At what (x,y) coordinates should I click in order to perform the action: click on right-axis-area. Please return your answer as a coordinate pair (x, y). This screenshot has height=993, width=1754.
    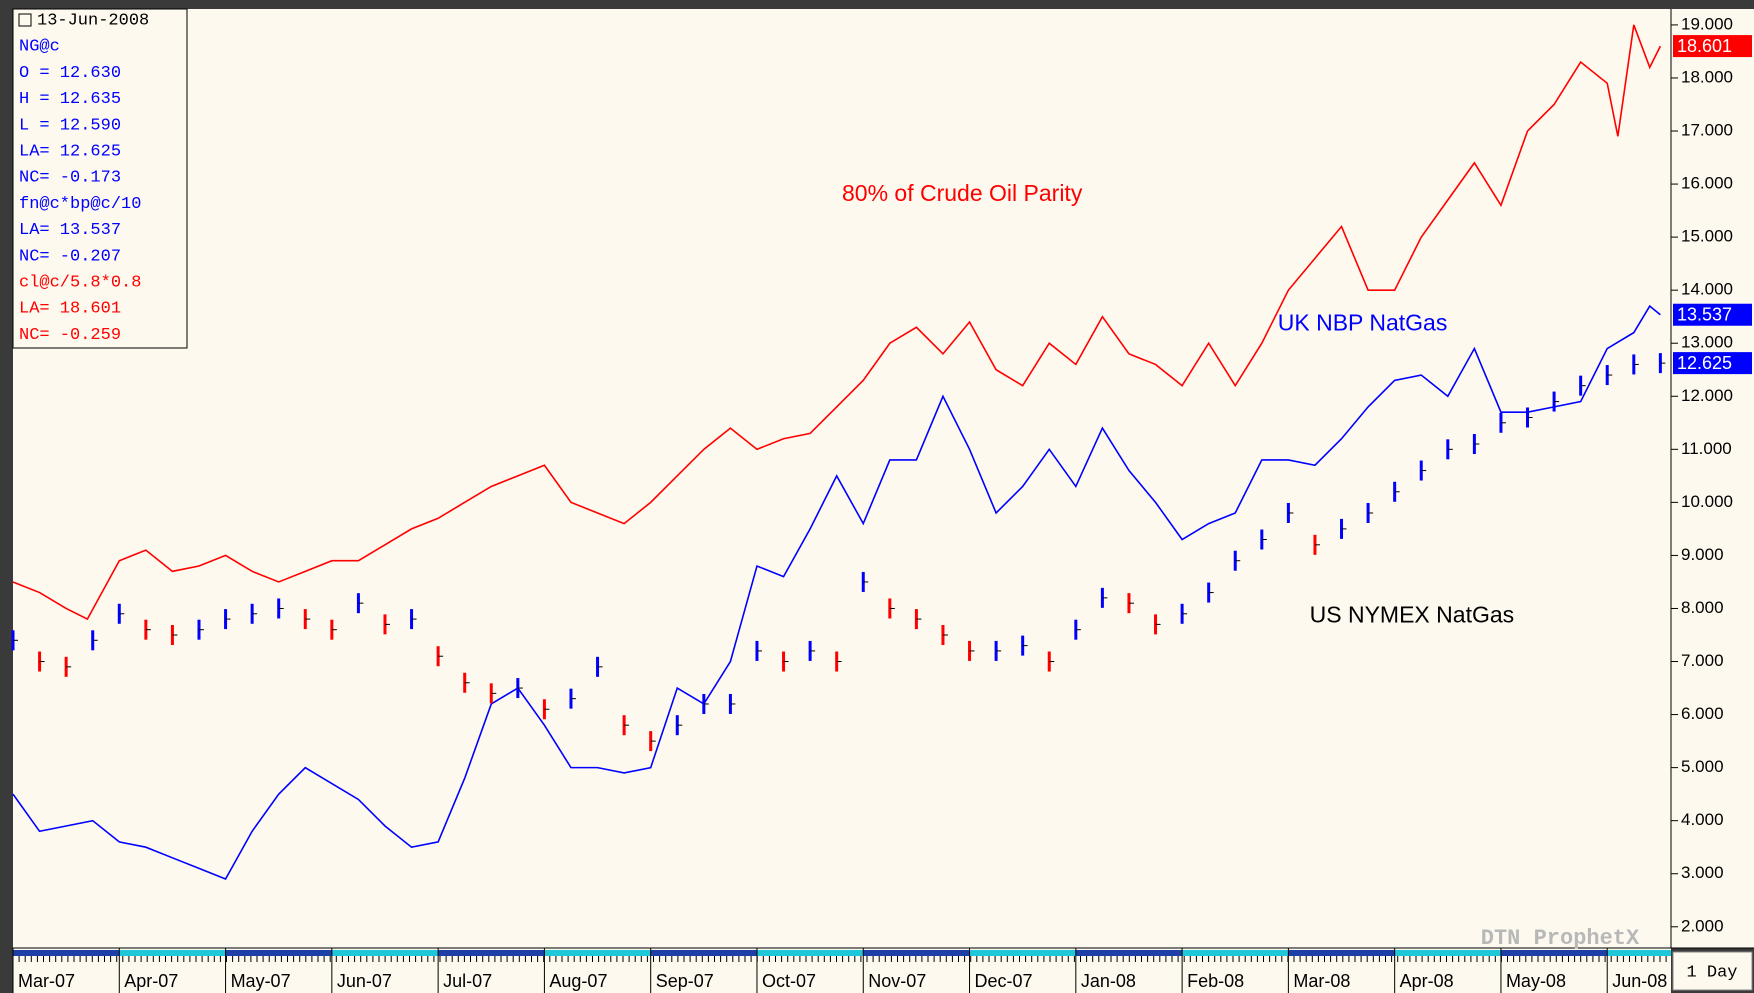
    Looking at the image, I should click on (1712, 478).